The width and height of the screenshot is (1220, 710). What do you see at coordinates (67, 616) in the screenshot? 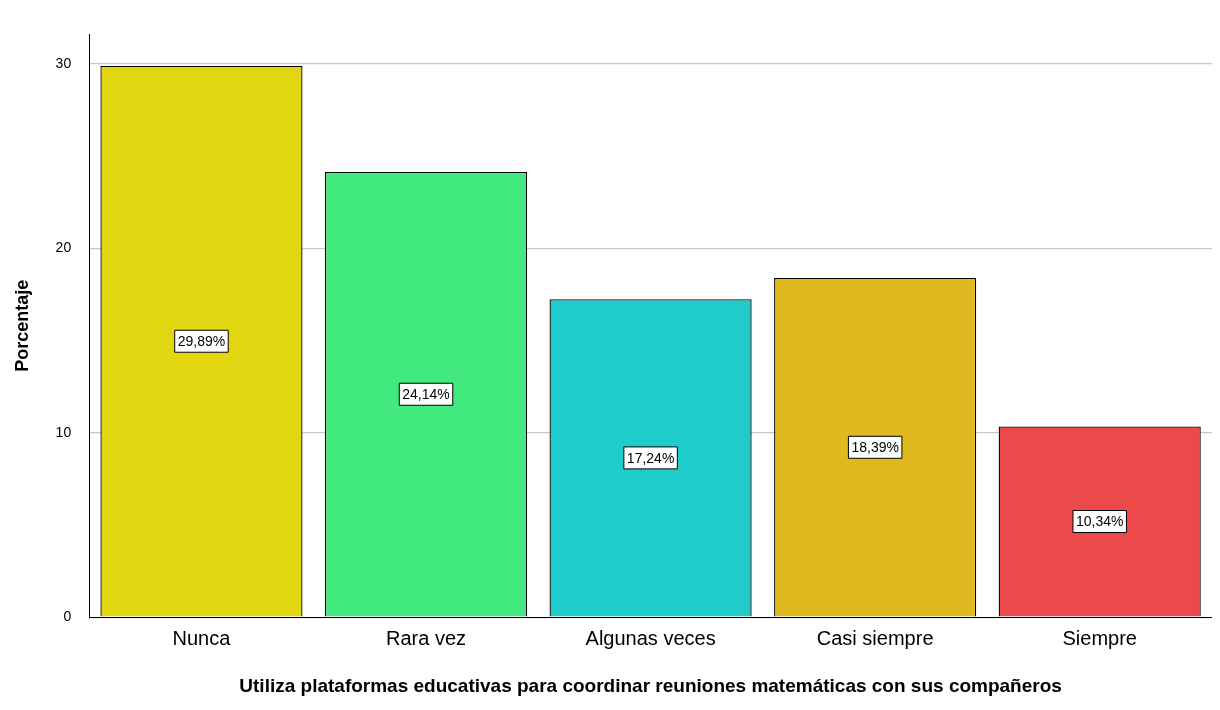
I see `y-tick-label: 0` at bounding box center [67, 616].